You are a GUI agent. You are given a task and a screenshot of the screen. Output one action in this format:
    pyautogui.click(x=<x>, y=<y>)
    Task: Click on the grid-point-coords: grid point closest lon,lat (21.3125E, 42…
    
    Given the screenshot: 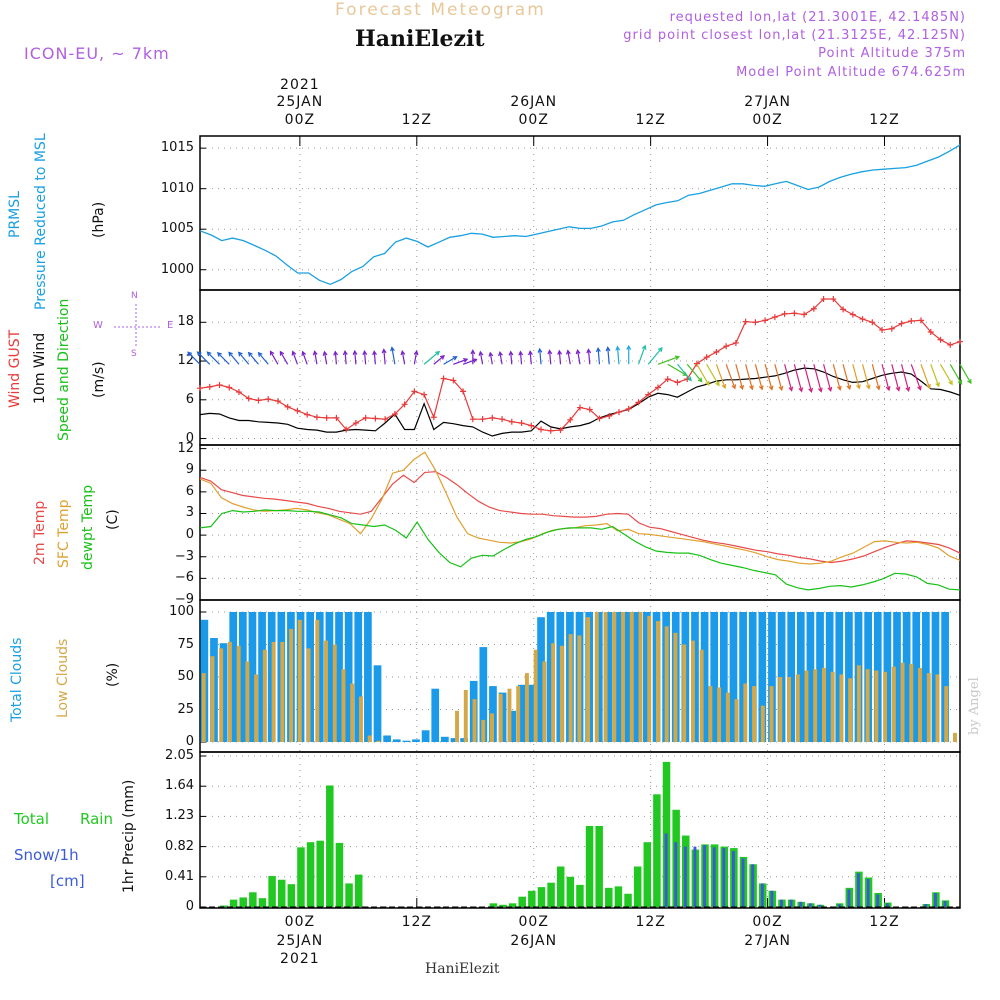 What is the action you would take?
    pyautogui.click(x=794, y=35)
    